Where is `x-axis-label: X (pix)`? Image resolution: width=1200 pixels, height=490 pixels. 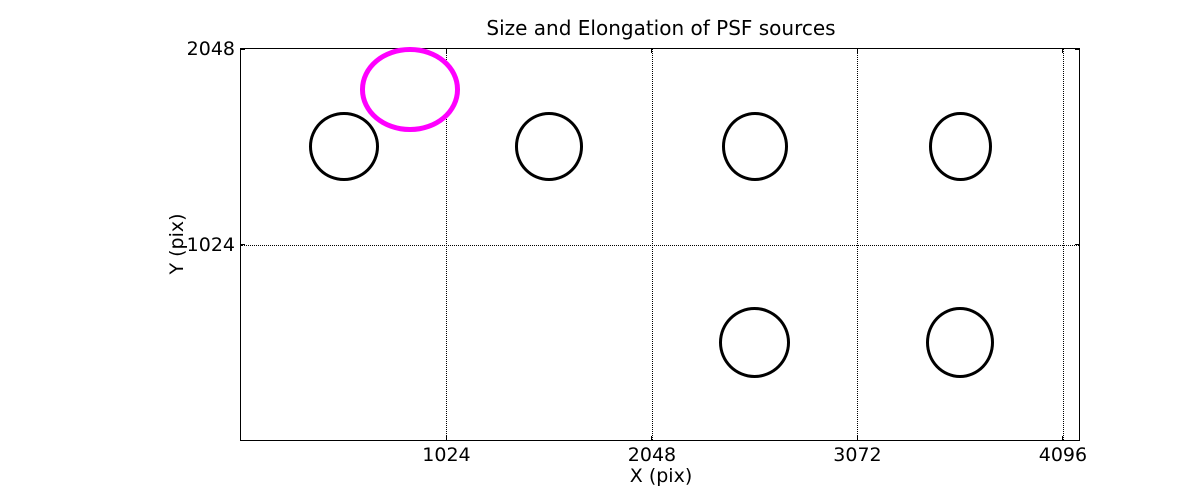
x-axis-label: X (pix) is located at coordinates (661, 476).